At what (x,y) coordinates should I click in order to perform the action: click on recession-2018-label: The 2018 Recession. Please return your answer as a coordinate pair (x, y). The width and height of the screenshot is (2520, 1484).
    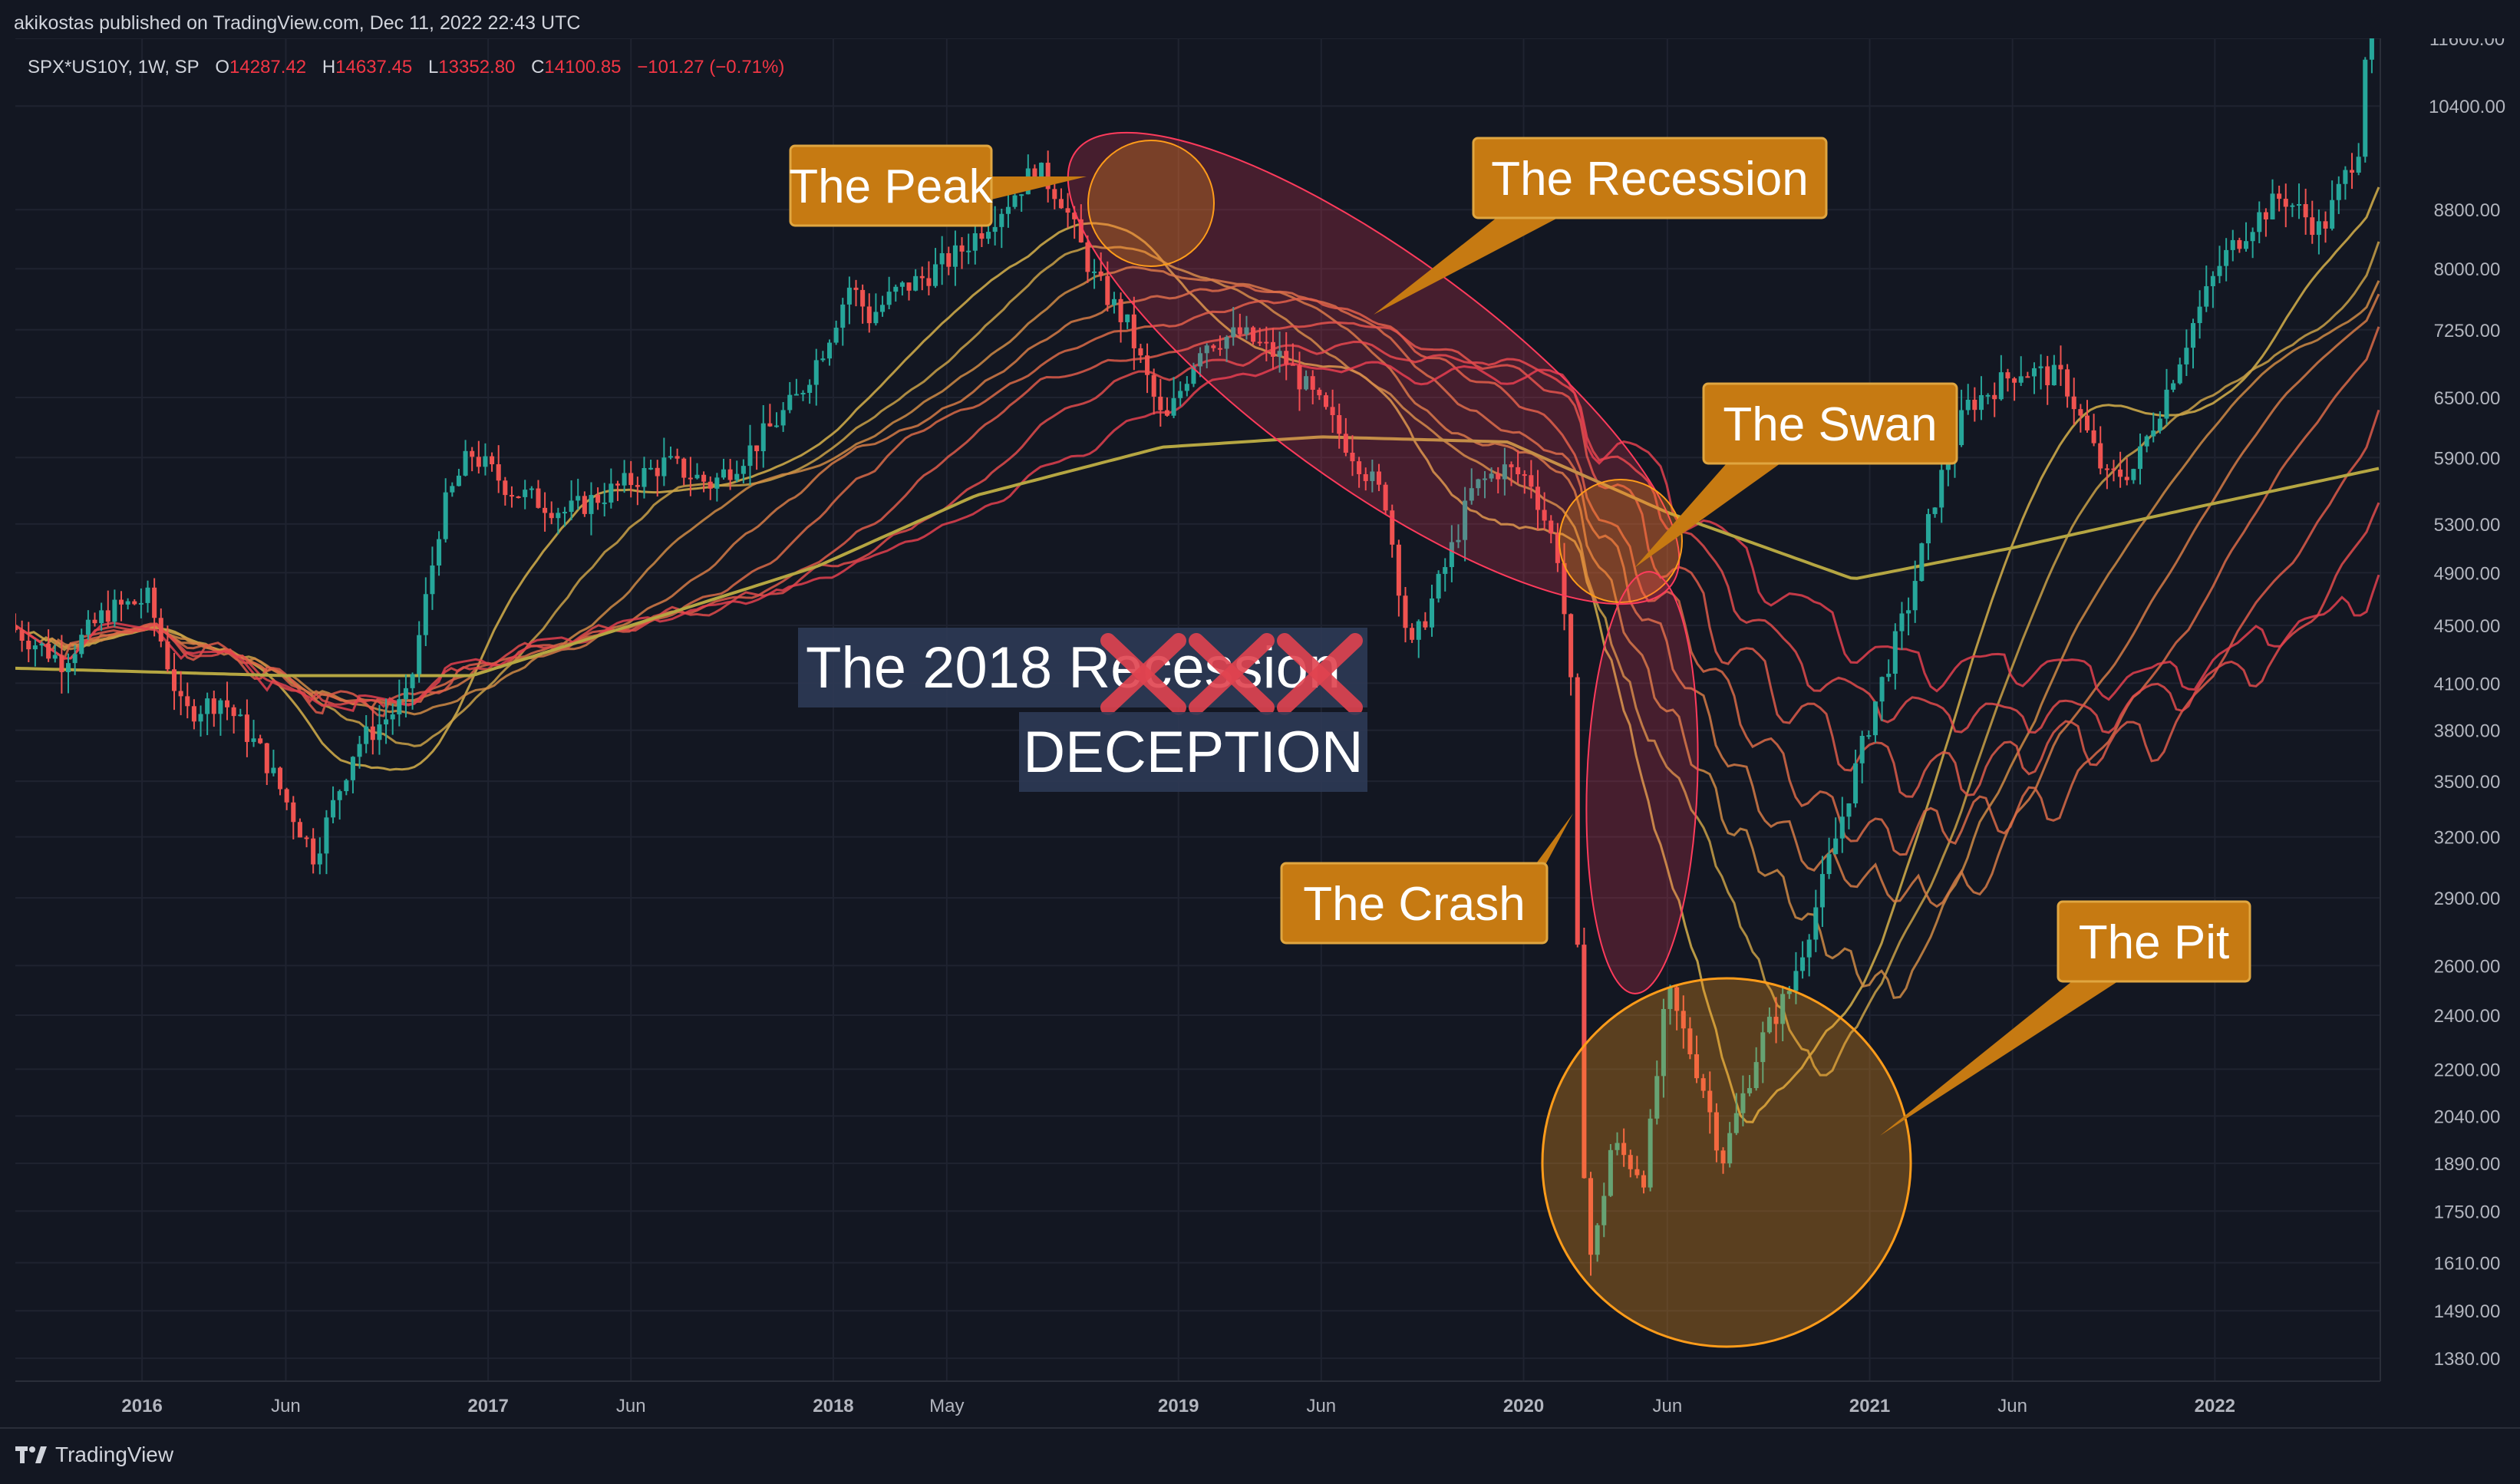
    Looking at the image, I should click on (1082, 671).